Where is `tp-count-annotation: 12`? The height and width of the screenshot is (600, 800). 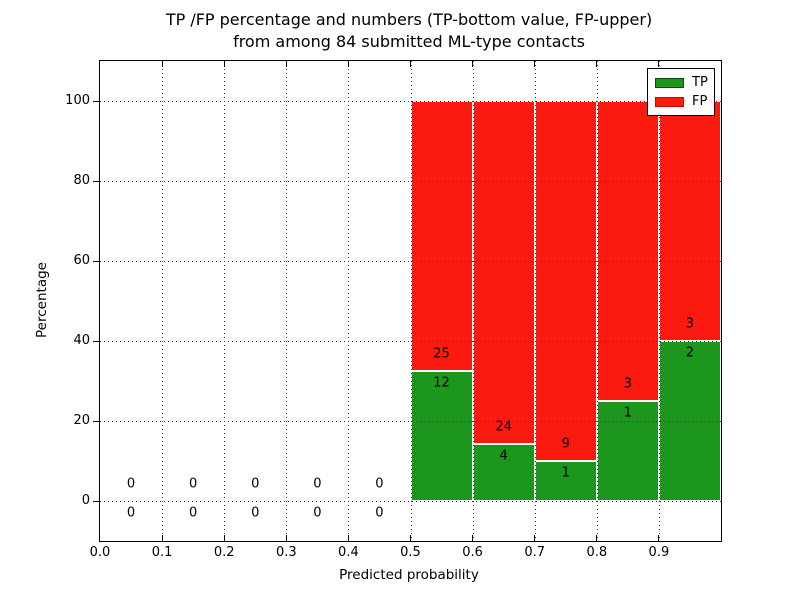
tp-count-annotation: 12 is located at coordinates (441, 383).